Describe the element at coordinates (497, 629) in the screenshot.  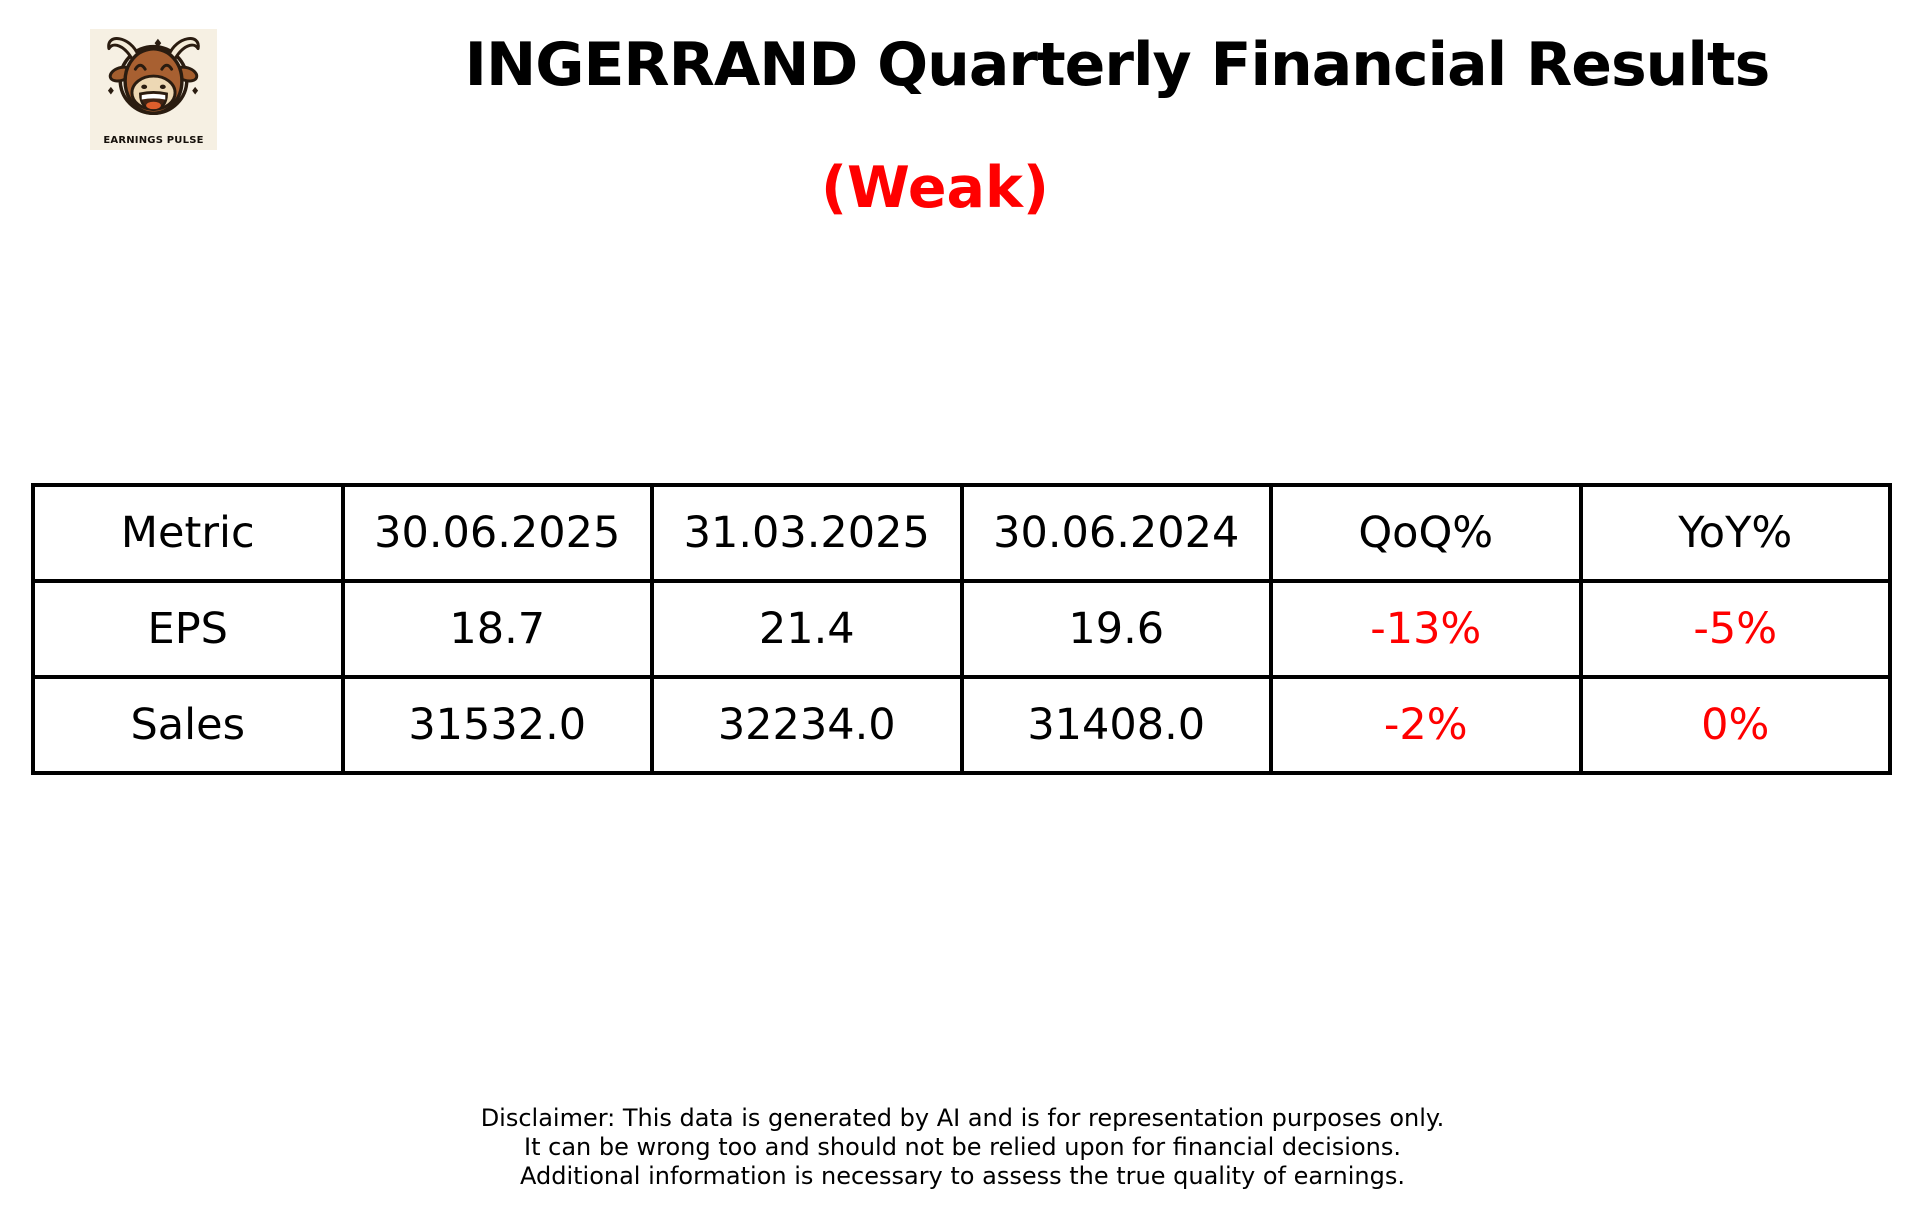
I see `cell-value: 18.7` at that location.